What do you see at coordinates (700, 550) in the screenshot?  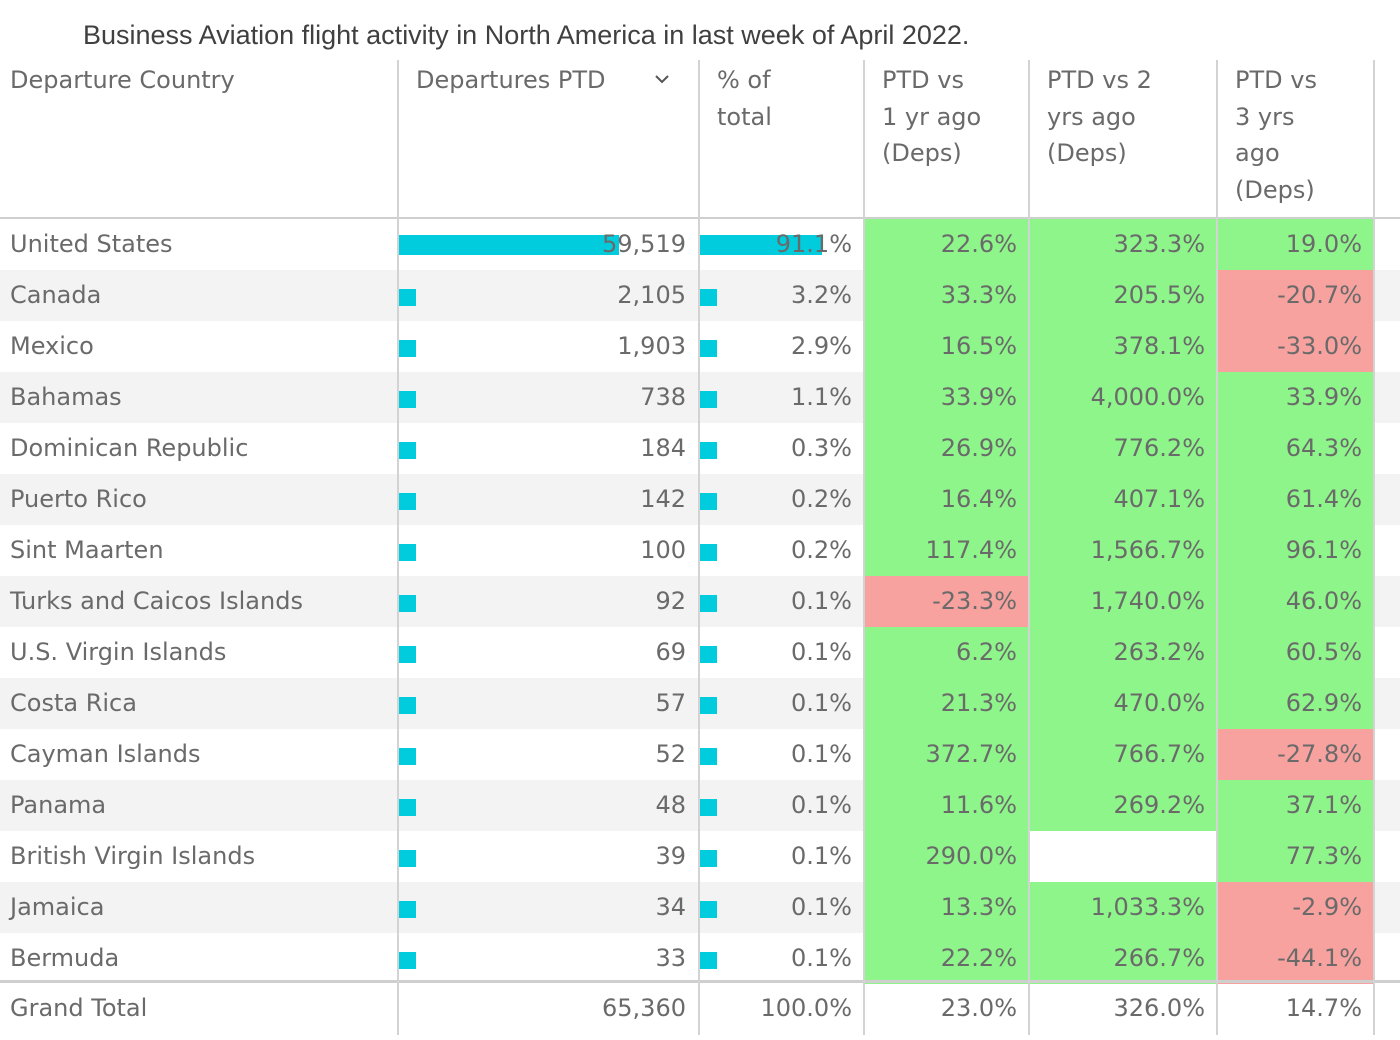 I see `table-row: Sint Maarten 100 0.2% 117.4% 1,566.7% 96.1%` at bounding box center [700, 550].